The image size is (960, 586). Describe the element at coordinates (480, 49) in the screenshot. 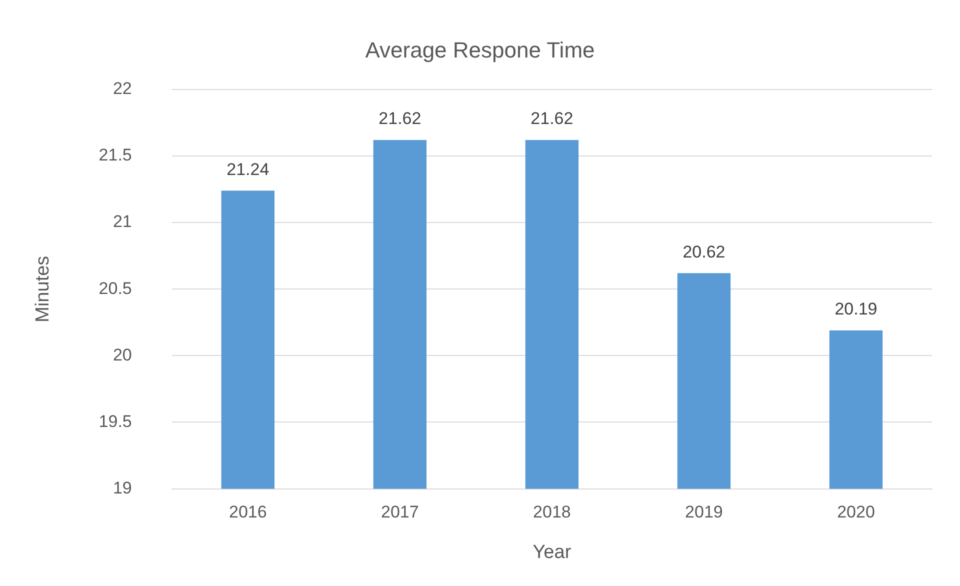

I see `chart-title: Average Respone Time` at that location.